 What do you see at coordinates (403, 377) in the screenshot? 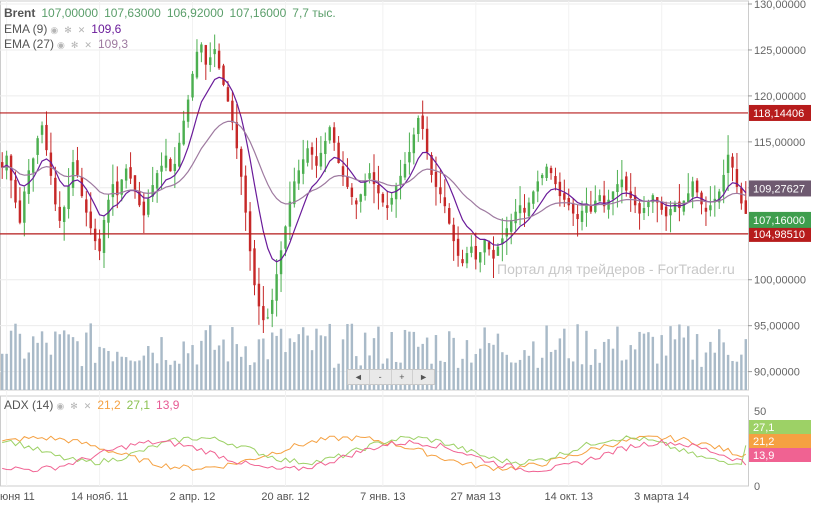
I see `zoom-in-button: +` at bounding box center [403, 377].